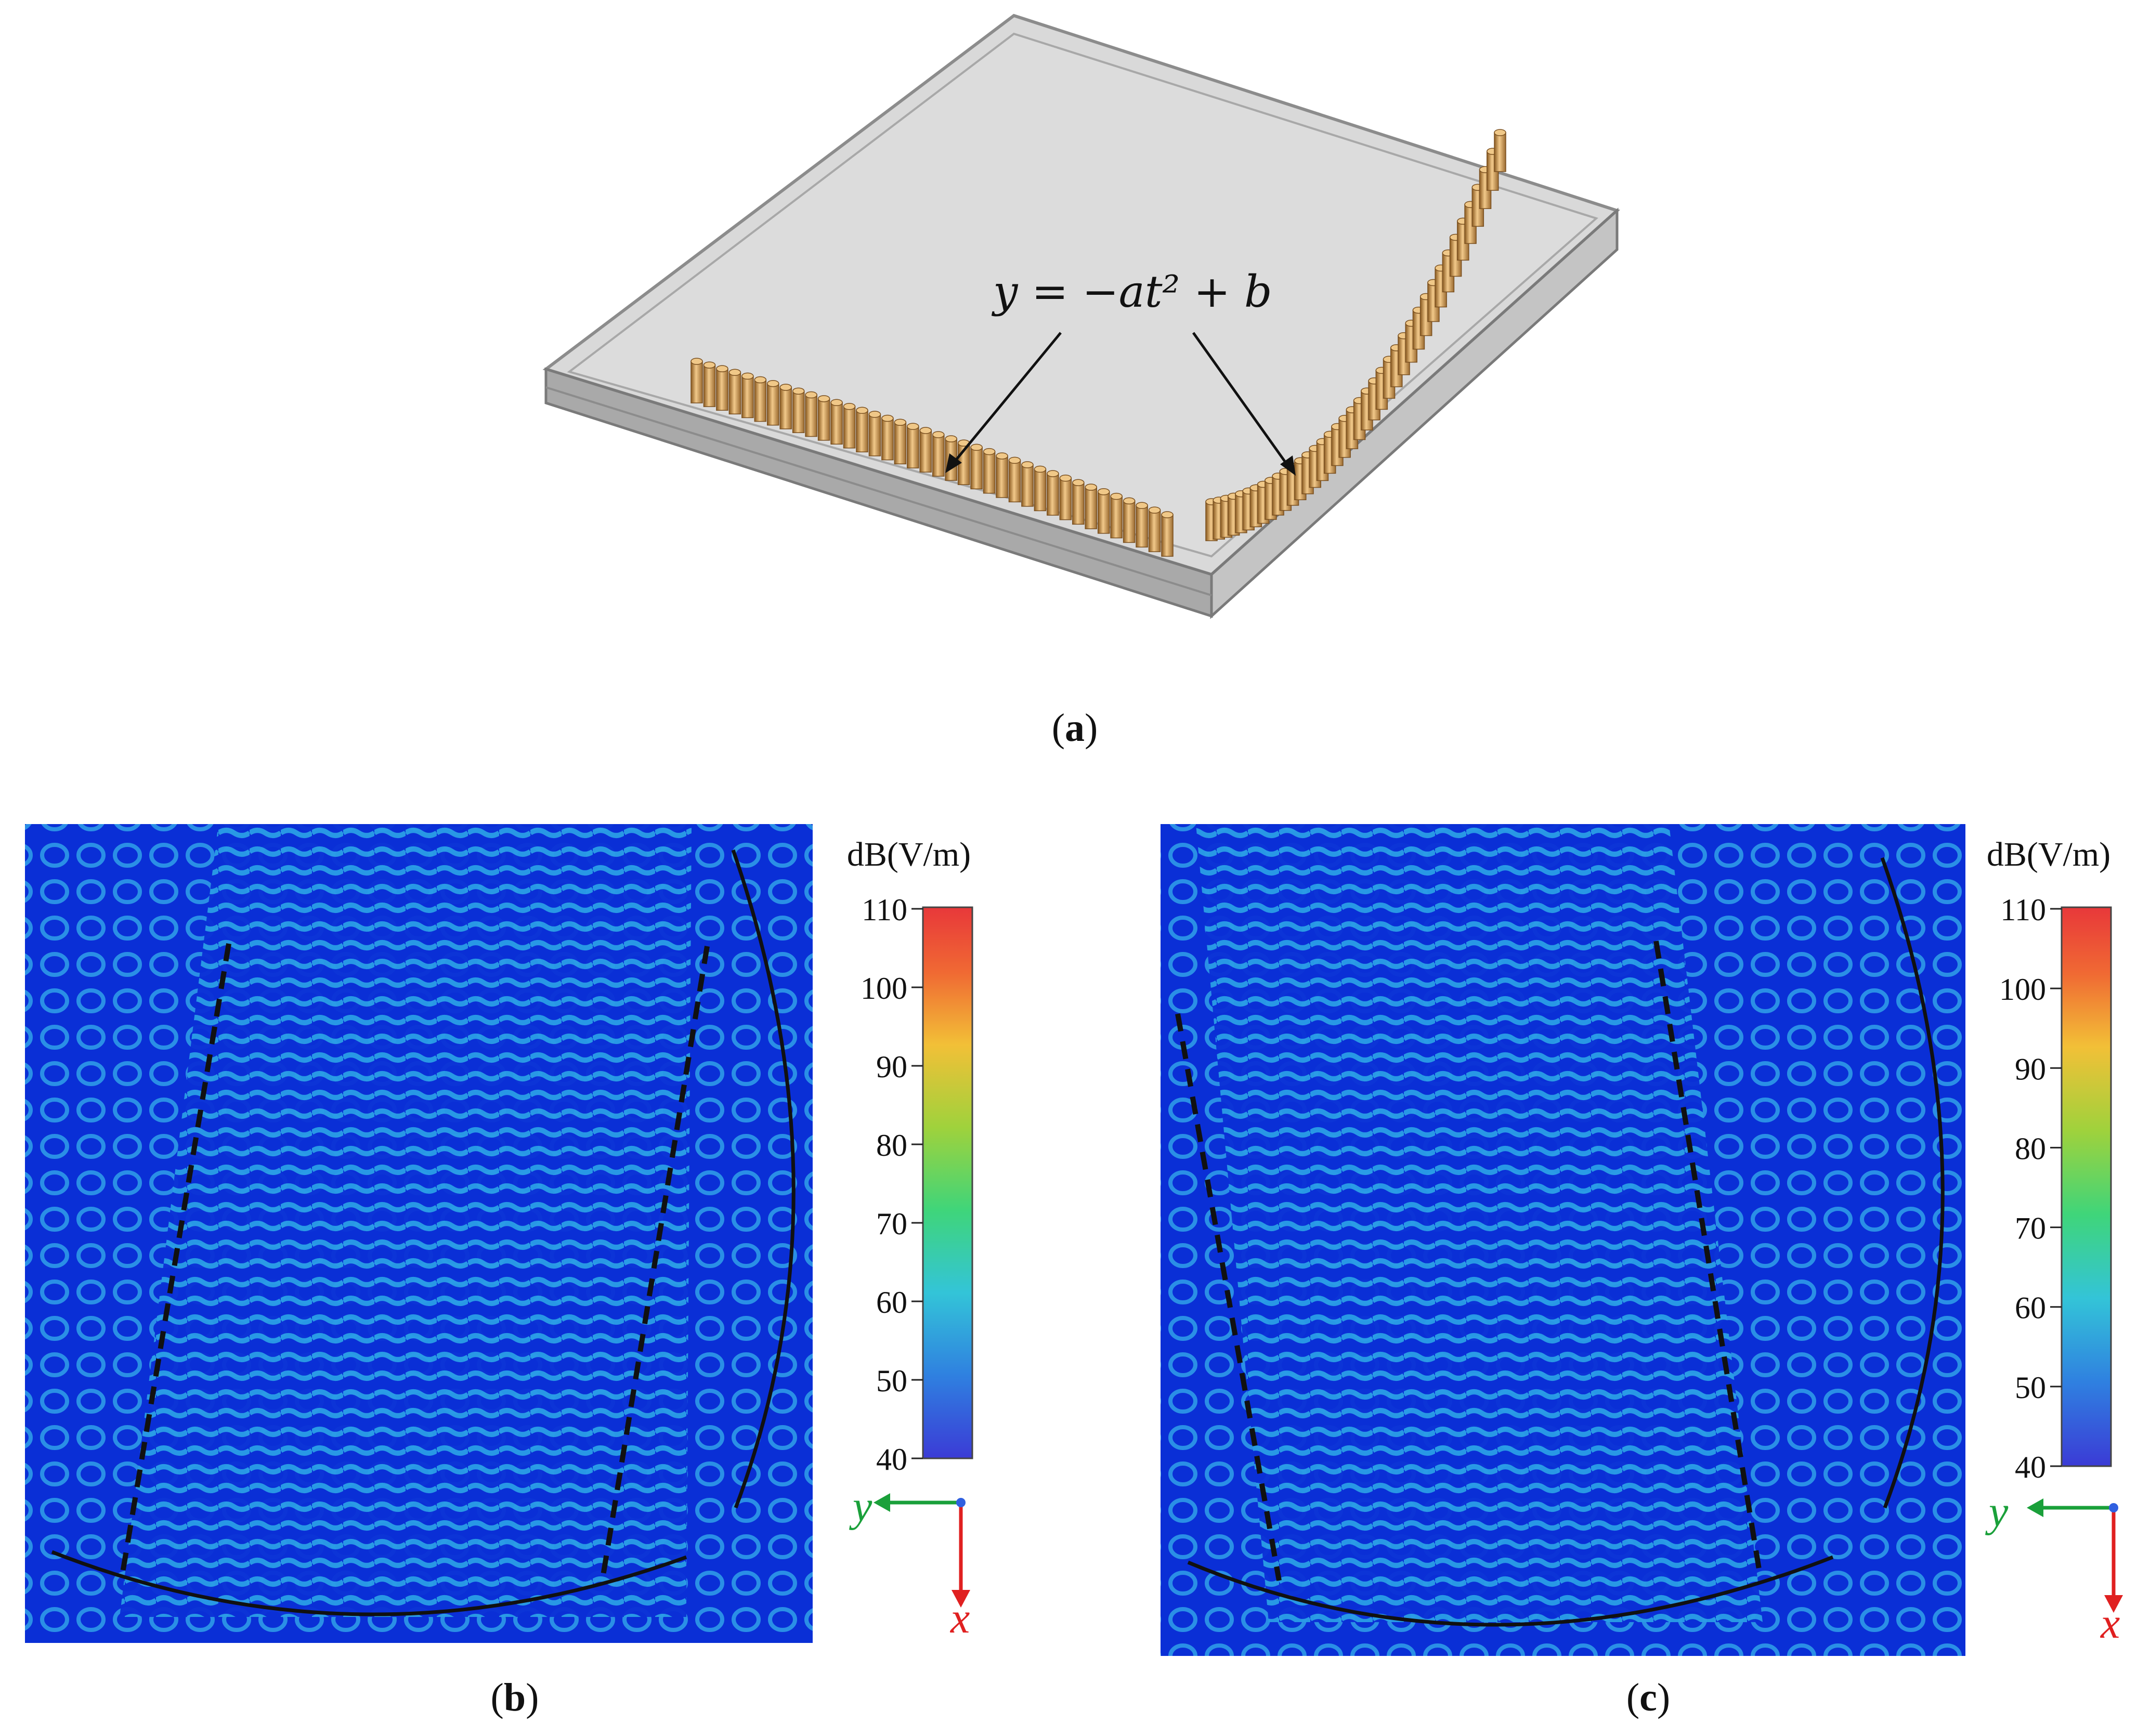  Describe the element at coordinates (910, 1562) in the screenshot. I see `axes-indicator-b: y x` at that location.